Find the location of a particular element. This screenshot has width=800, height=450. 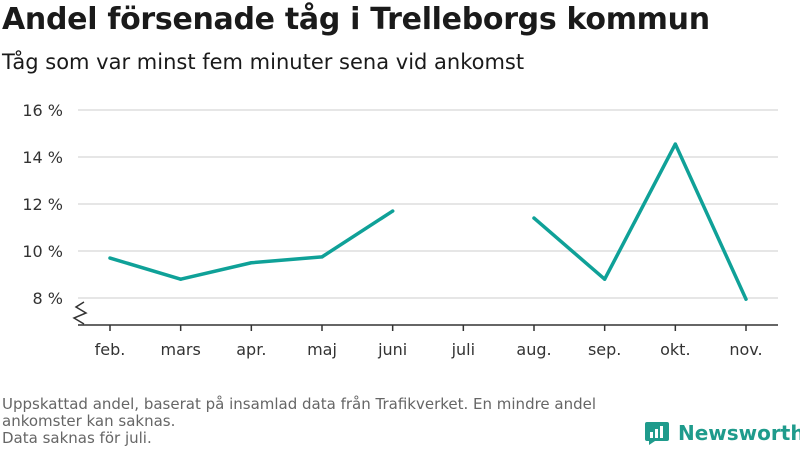

chart-title: Andel försenade tåg i Trelleborgs kommun is located at coordinates (356, 19).